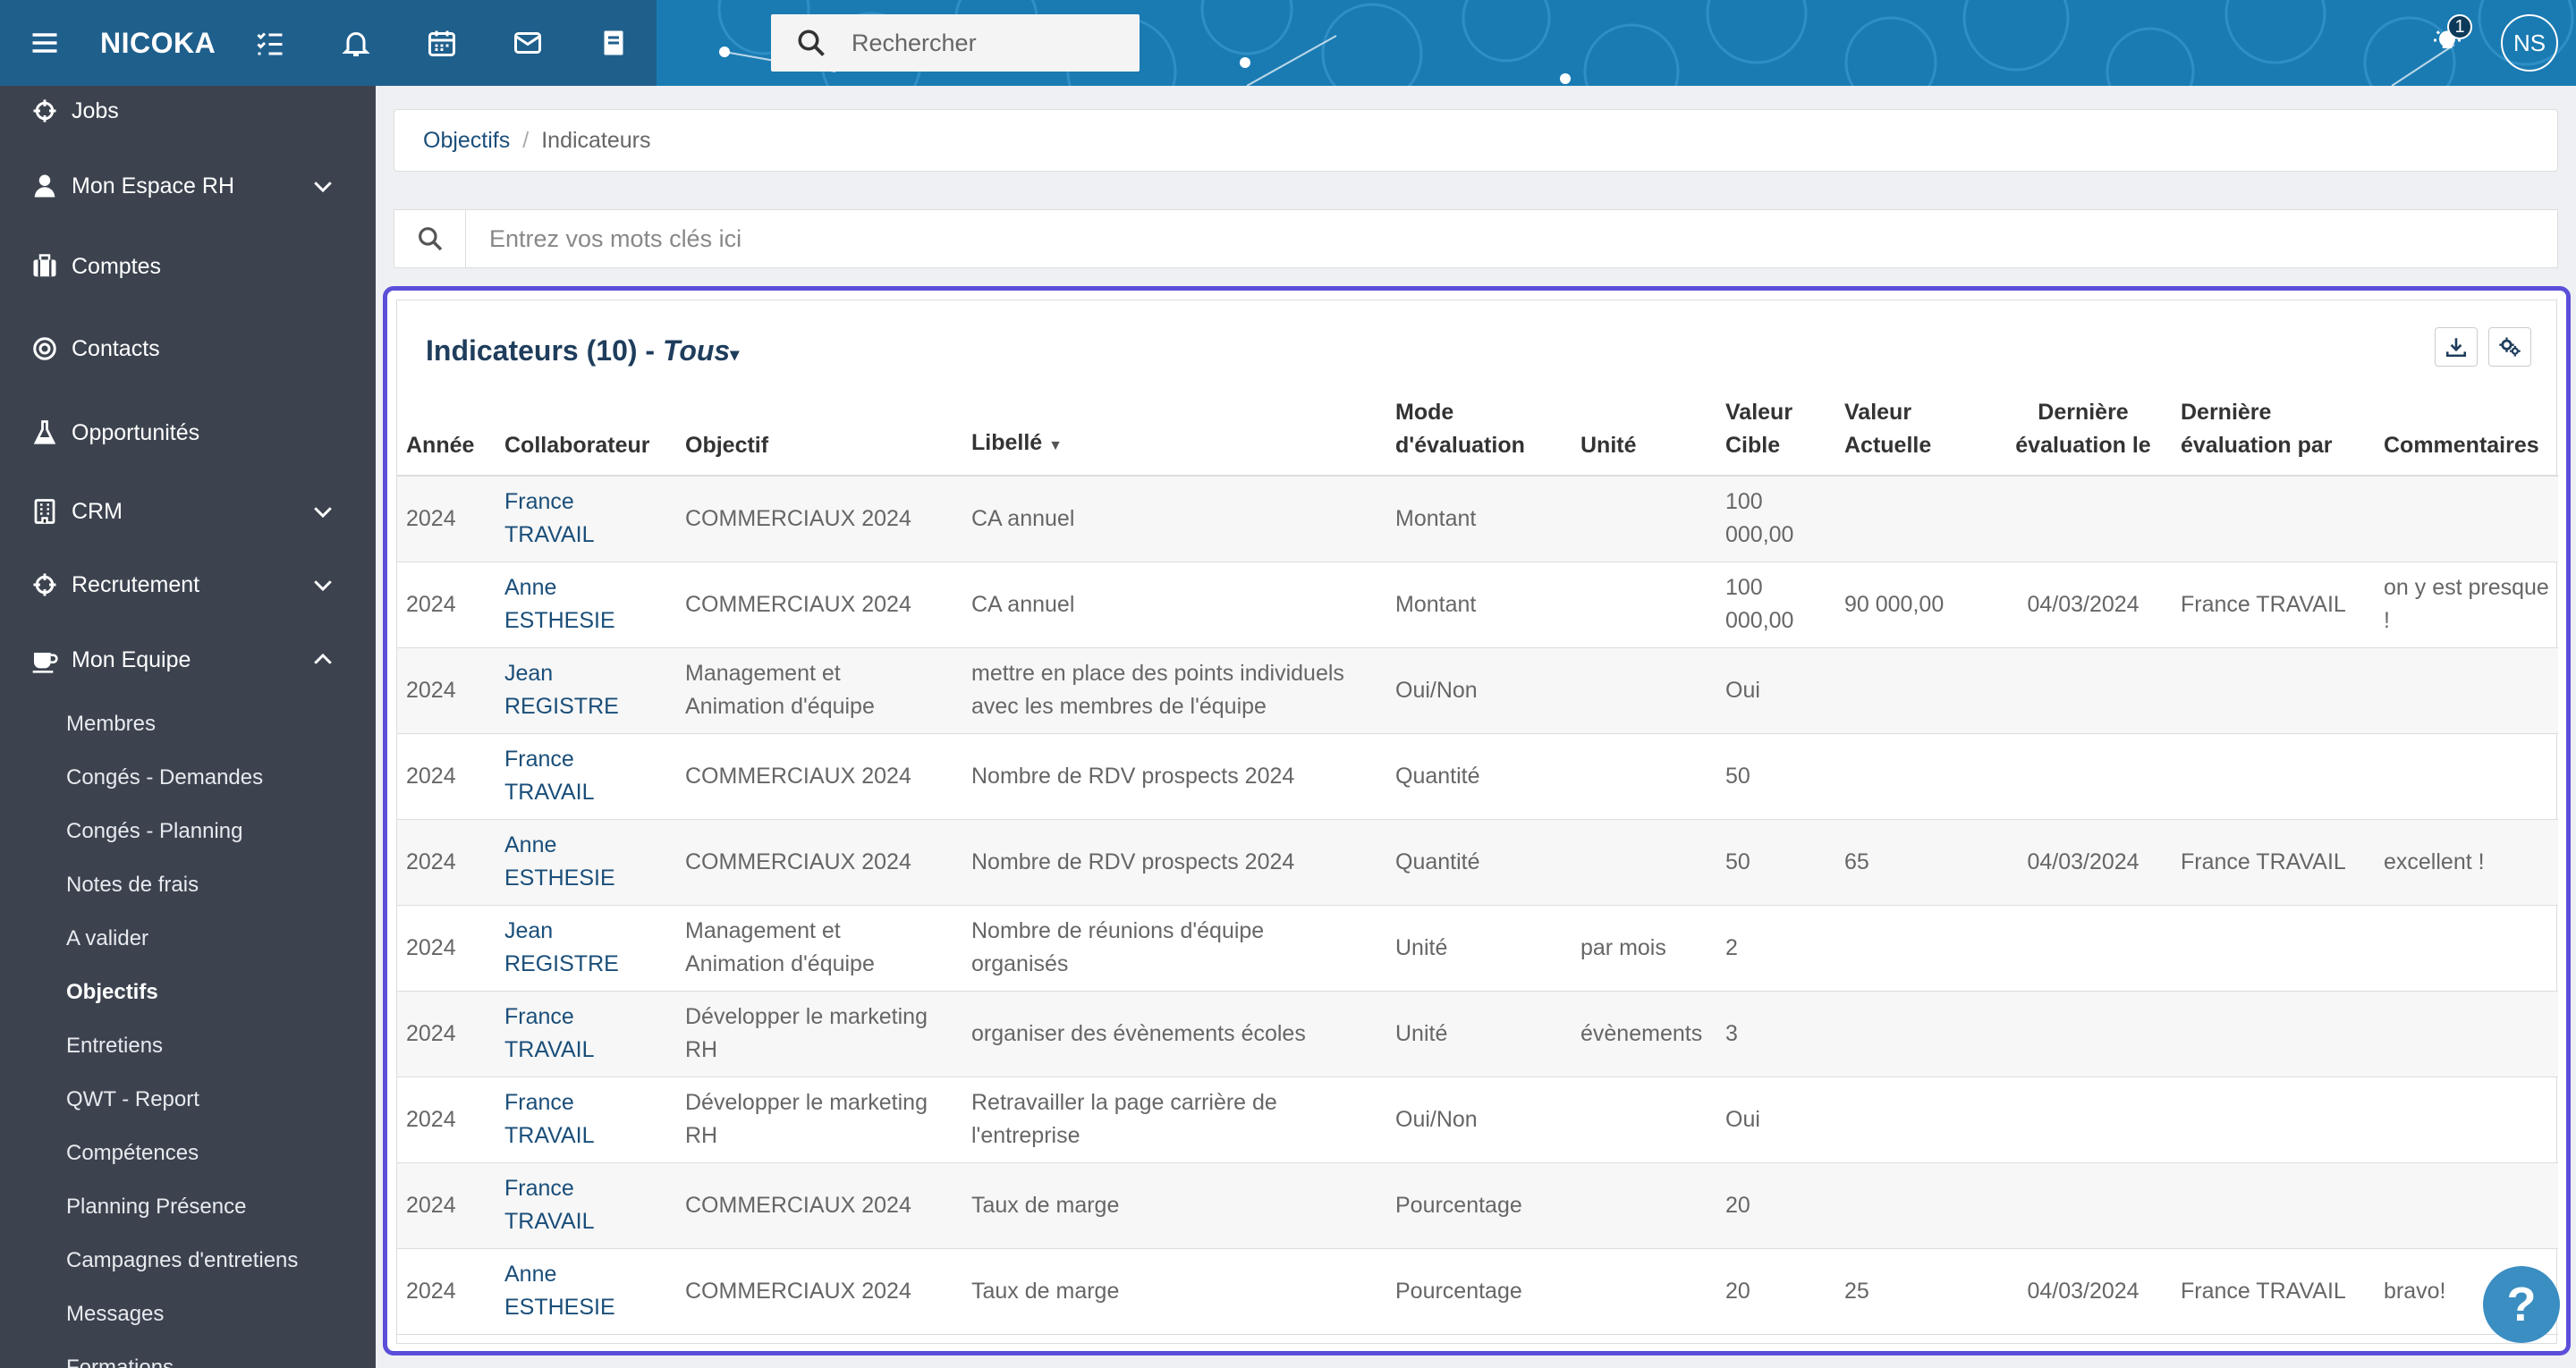  Describe the element at coordinates (2509, 347) in the screenshot. I see `settings-button` at that location.